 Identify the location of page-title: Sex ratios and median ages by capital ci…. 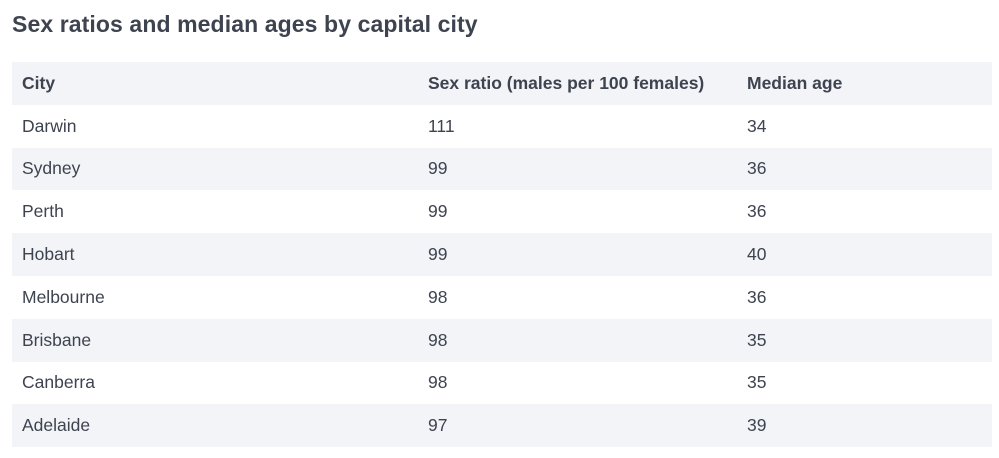
(245, 24).